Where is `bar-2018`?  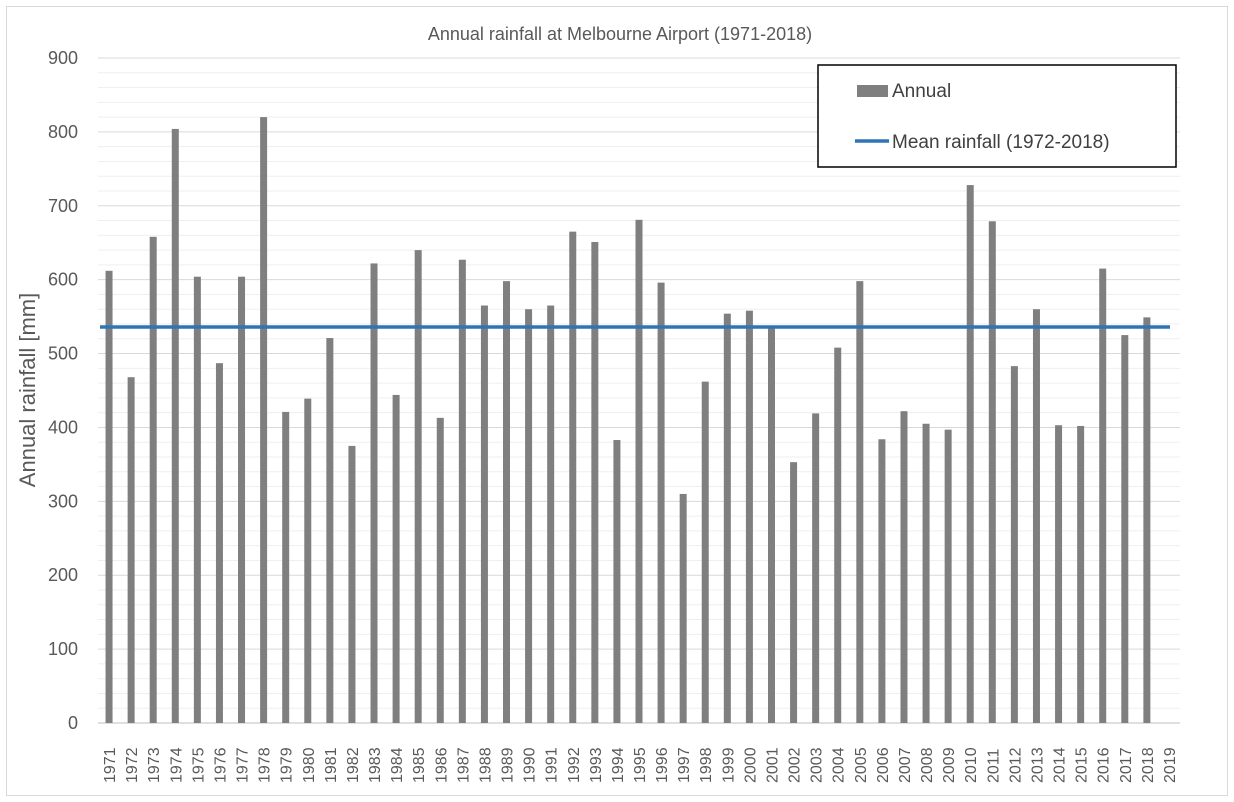
bar-2018 is located at coordinates (1147, 520).